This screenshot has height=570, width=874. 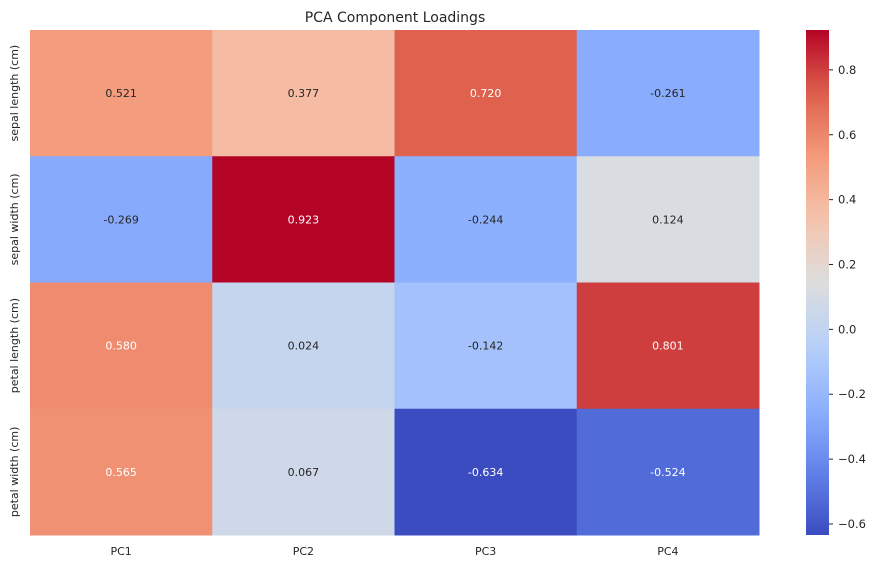 I want to click on cell-value-label: 0.720, so click(x=486, y=93).